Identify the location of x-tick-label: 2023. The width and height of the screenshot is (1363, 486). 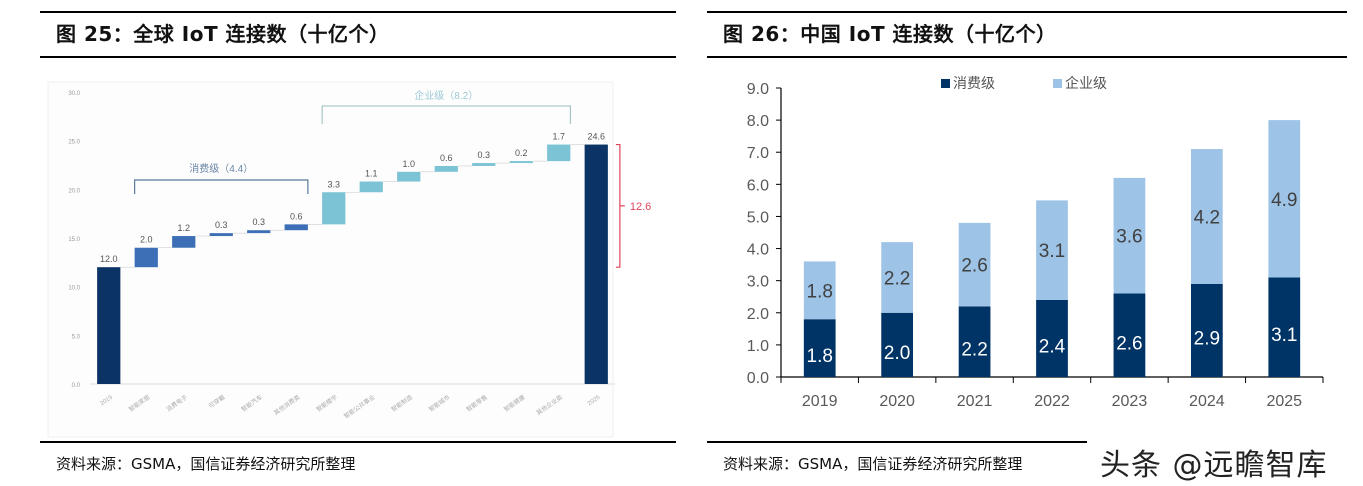
(1130, 401).